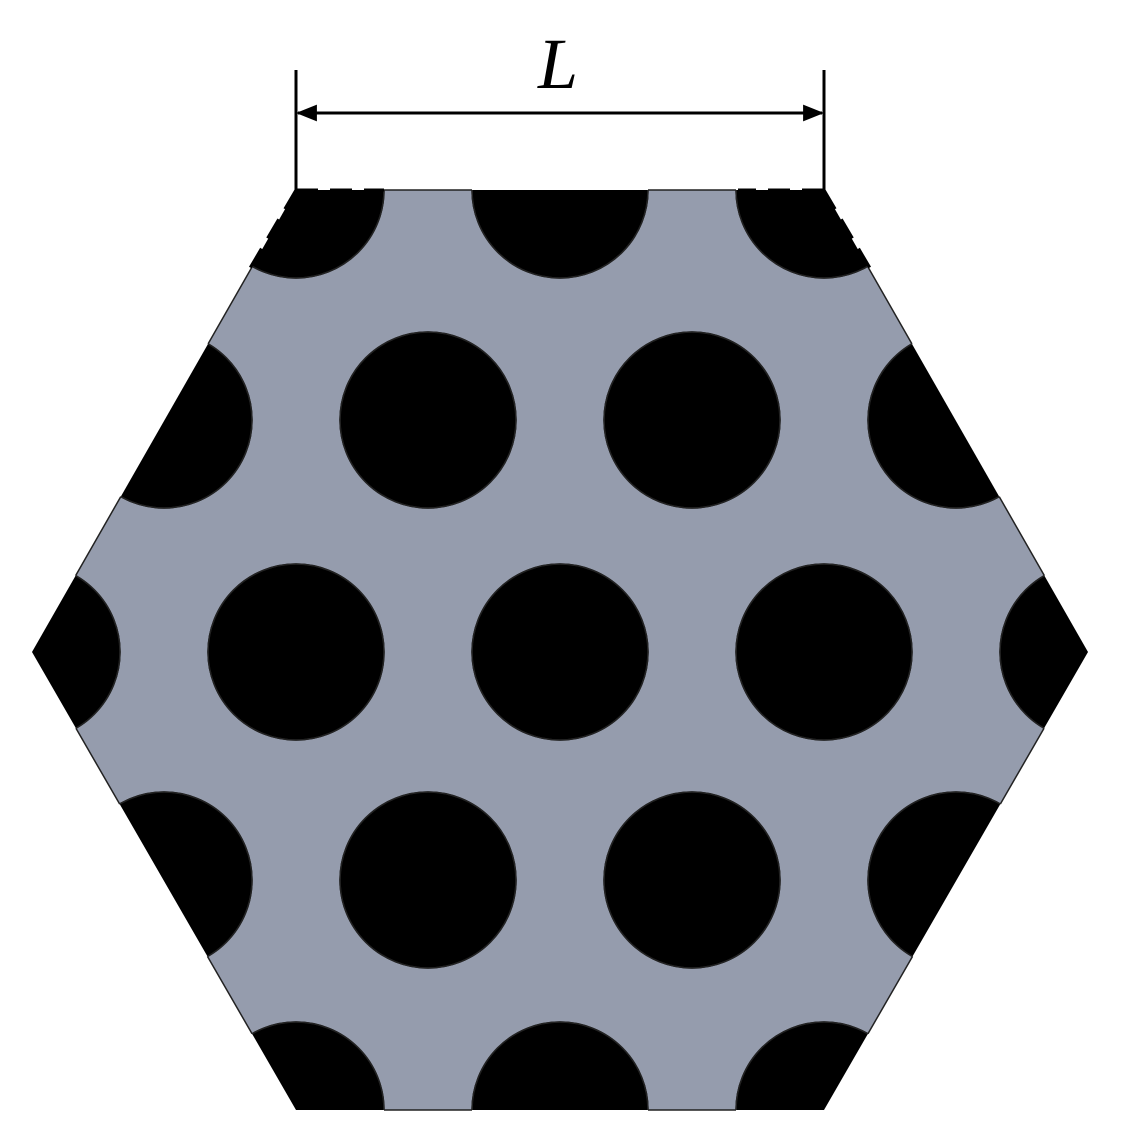  Describe the element at coordinates (560, 228) in the screenshot. I see `dashed-guides` at that location.